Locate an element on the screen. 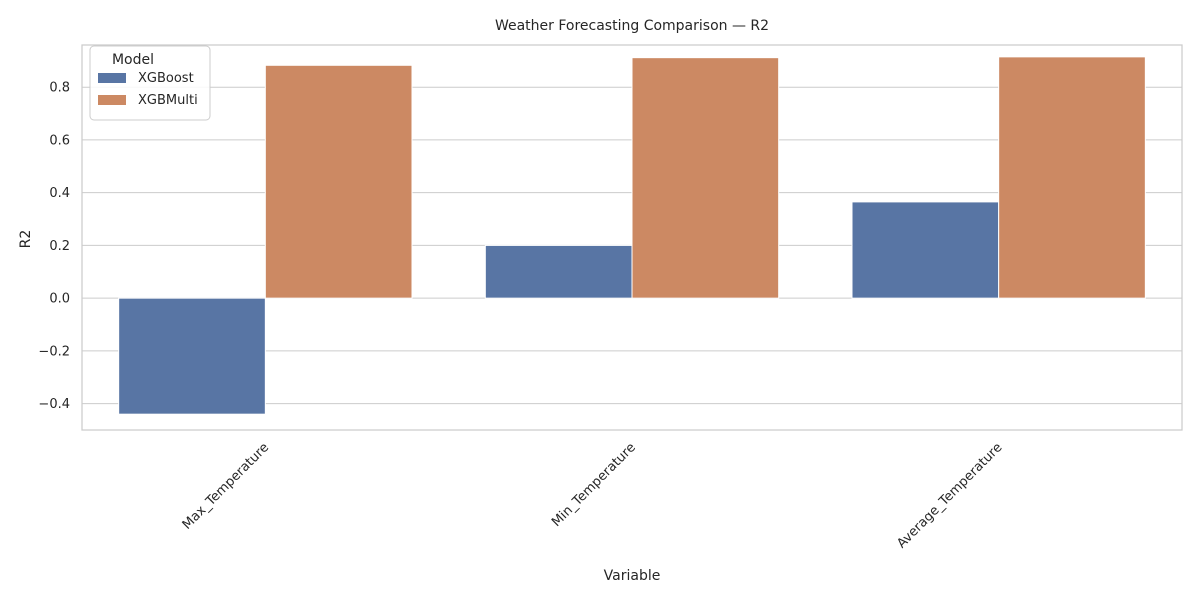  y-tick-label: −0.4 is located at coordinates (54, 404).